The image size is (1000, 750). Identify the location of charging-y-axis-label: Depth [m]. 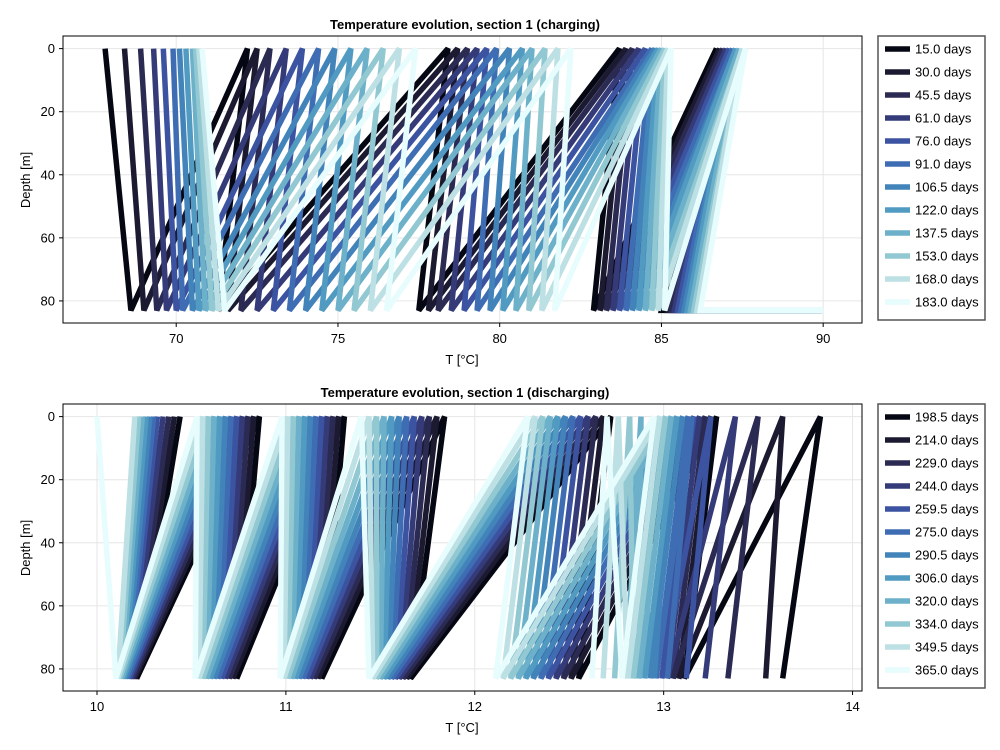
(25, 180).